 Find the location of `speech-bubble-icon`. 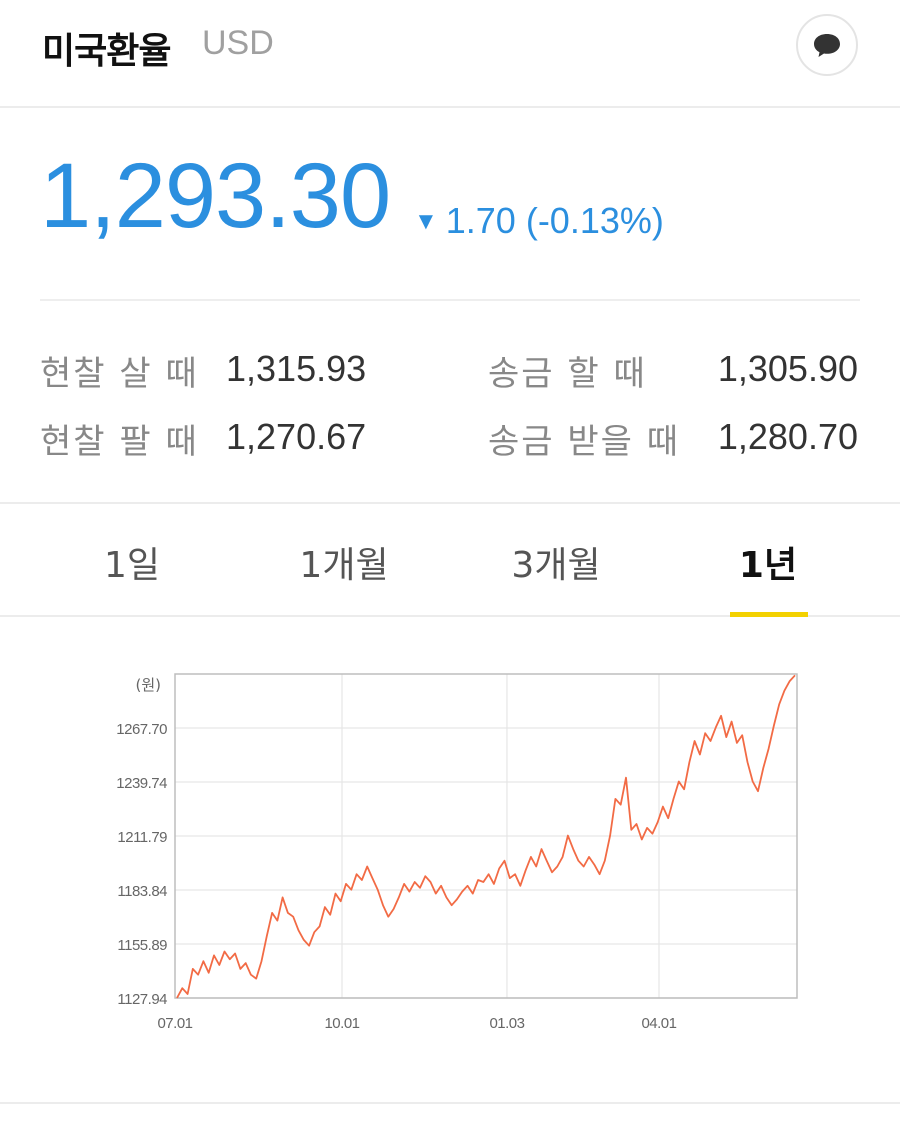

speech-bubble-icon is located at coordinates (827, 45).